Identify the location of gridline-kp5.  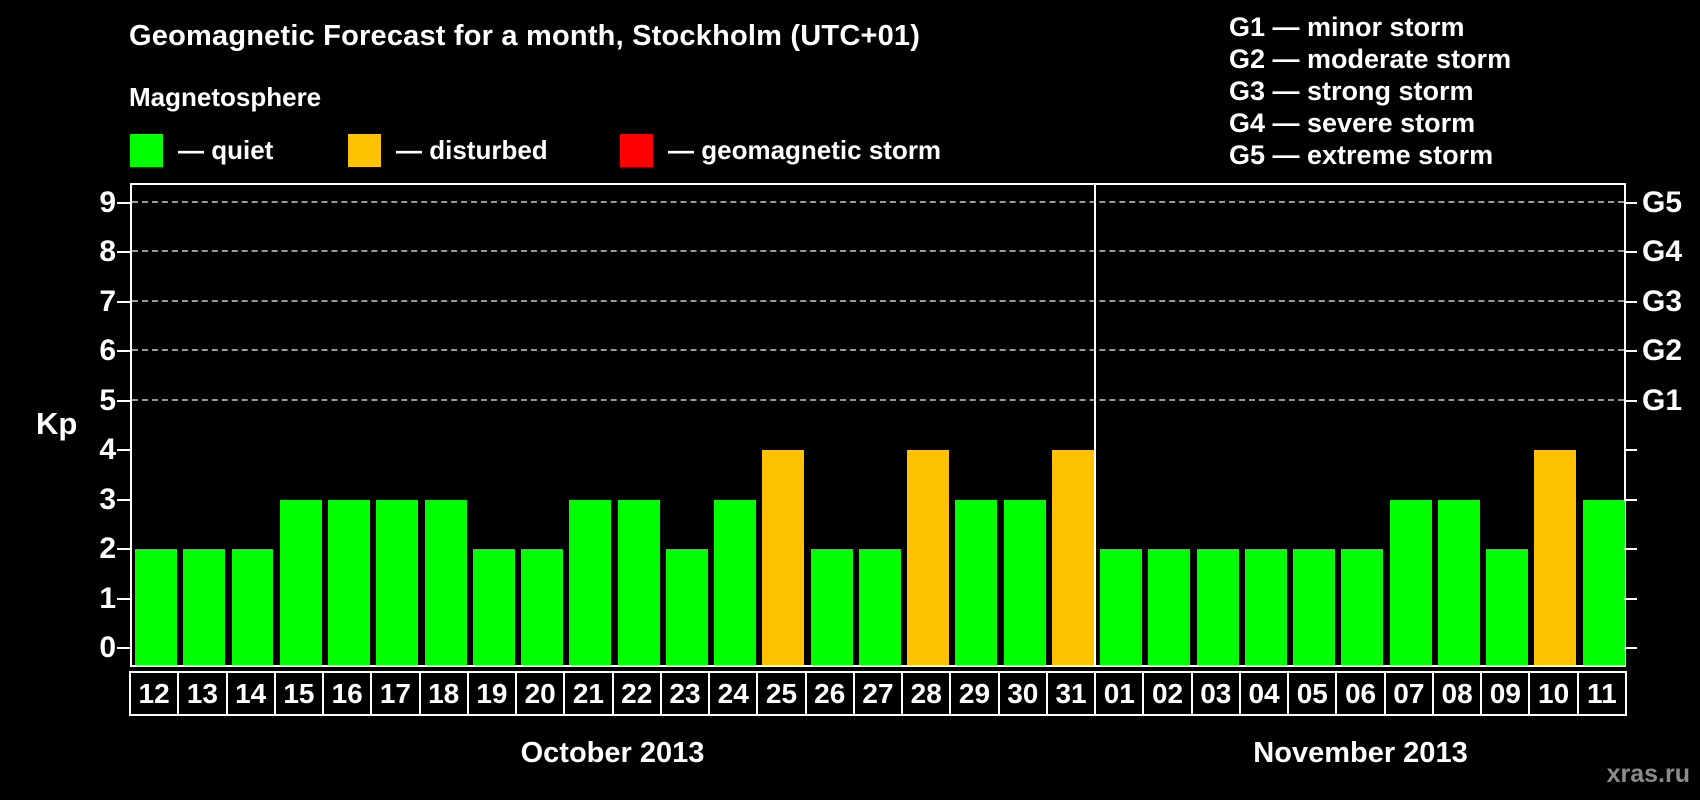
(878, 399).